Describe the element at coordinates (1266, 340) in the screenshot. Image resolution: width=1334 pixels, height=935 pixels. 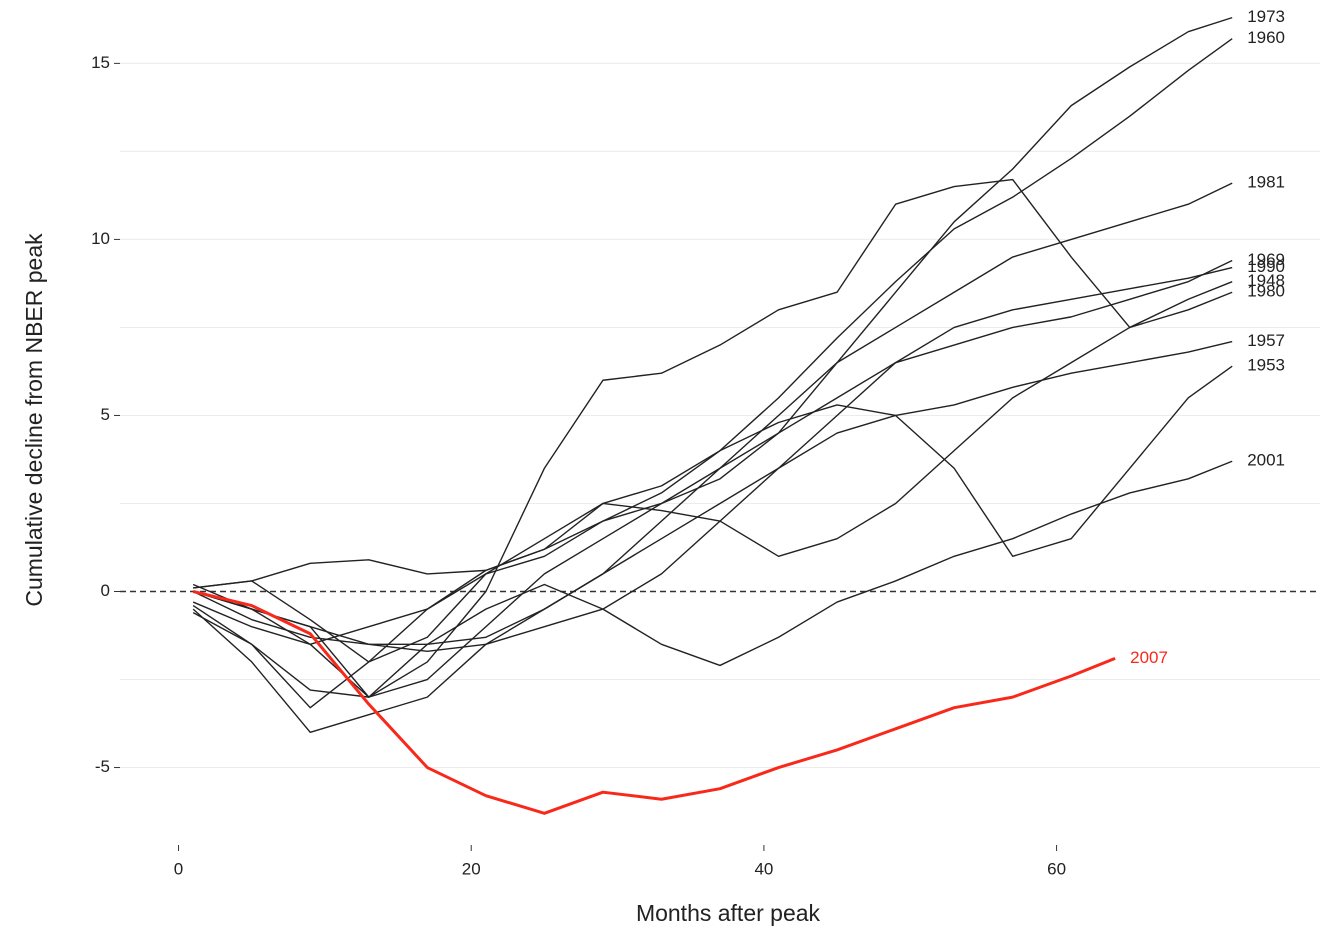
I see `series-label: 1957` at that location.